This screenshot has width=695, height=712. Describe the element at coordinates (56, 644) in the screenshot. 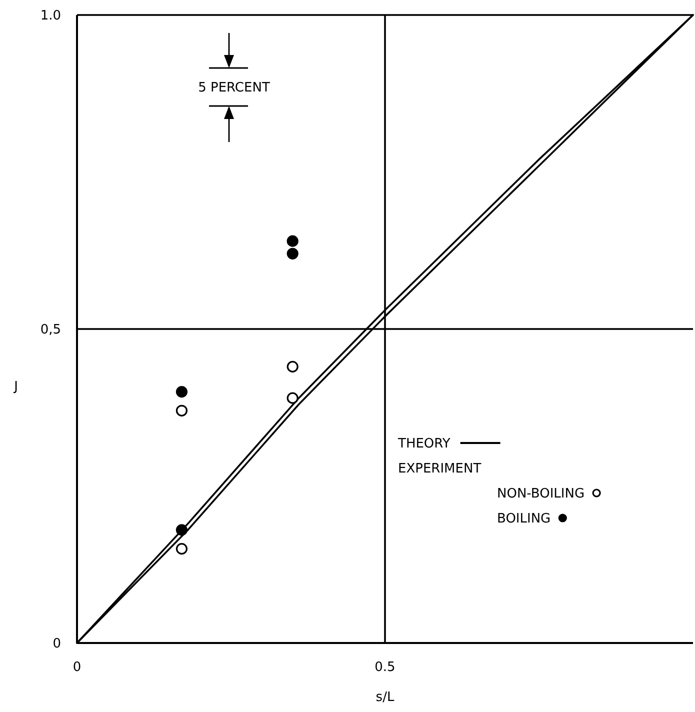

I see `y-tick-label: 0` at that location.